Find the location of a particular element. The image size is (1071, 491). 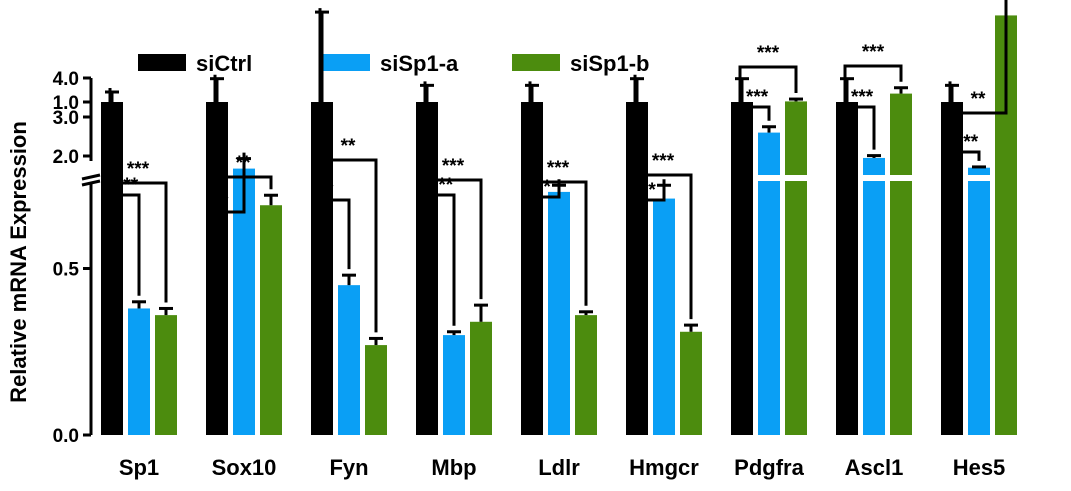

category-label: Pdgfra is located at coordinates (769, 467).